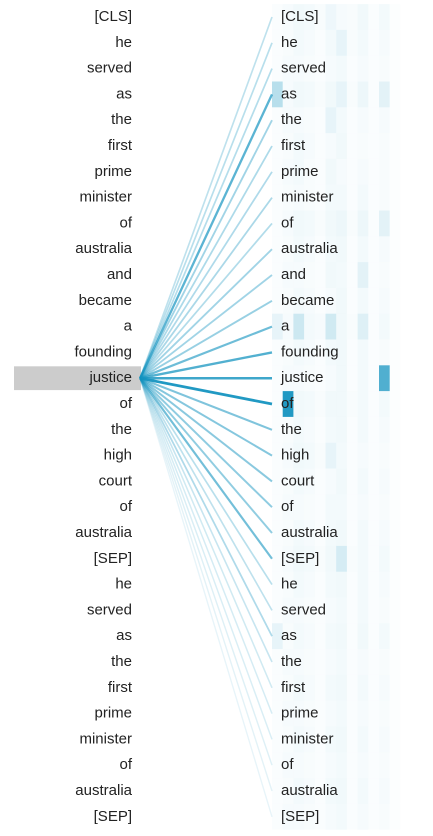 The width and height of the screenshot is (433, 836). I want to click on right-token: court, so click(298, 480).